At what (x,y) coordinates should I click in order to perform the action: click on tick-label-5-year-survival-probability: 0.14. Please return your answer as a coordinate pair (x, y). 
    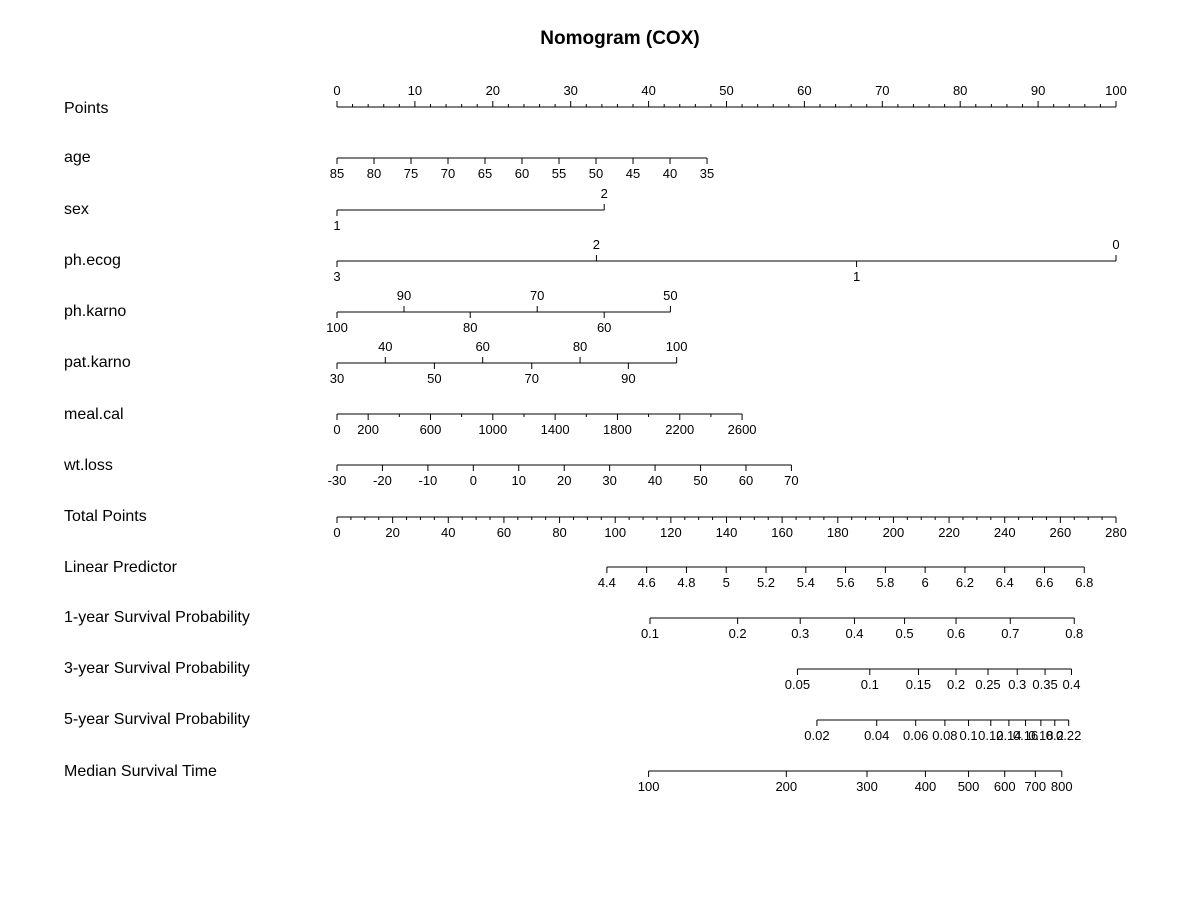
    Looking at the image, I should click on (1008, 735).